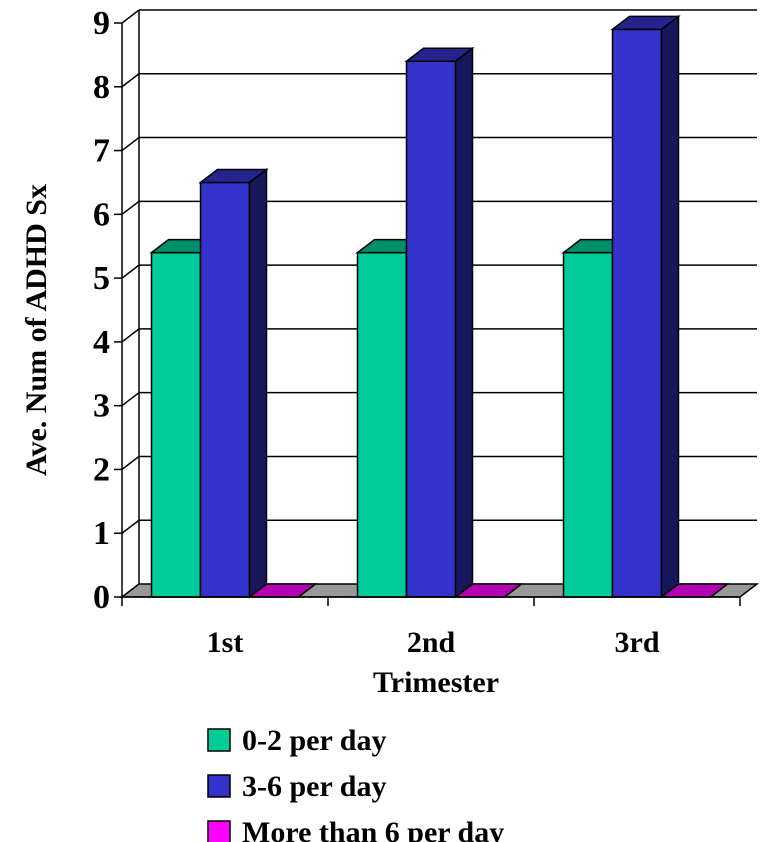  I want to click on legend-label: 3-6 per day, so click(314, 786).